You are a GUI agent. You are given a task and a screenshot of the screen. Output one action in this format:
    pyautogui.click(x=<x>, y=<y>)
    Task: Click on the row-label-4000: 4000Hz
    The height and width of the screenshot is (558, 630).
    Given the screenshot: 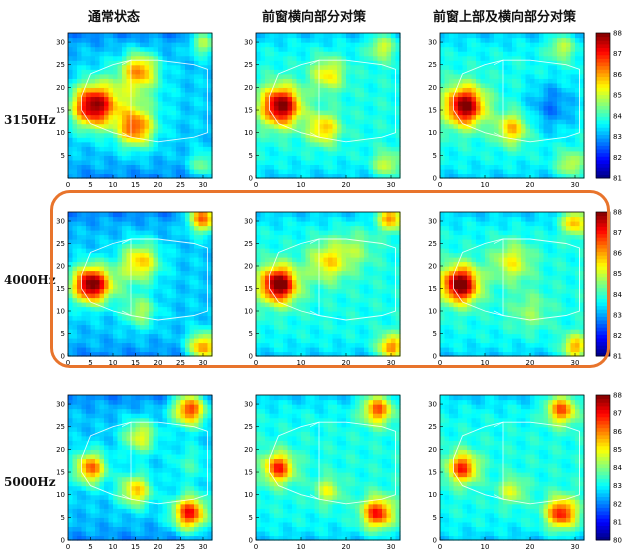 What is the action you would take?
    pyautogui.click(x=30, y=280)
    